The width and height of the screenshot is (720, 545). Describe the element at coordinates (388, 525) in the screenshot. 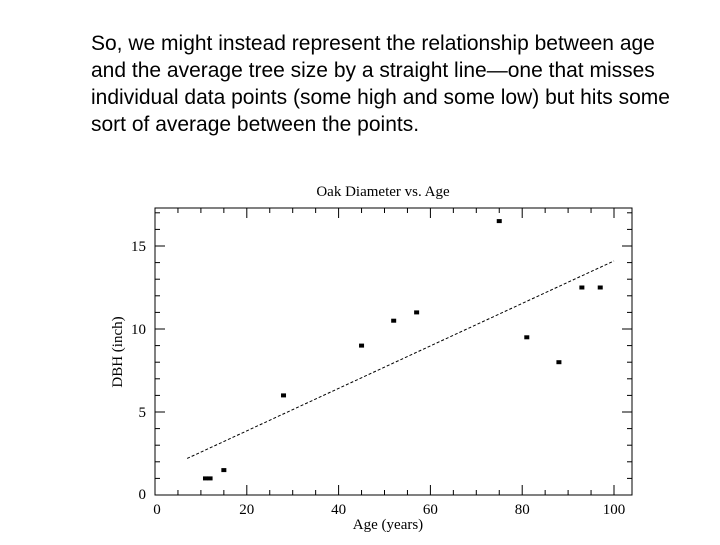

I see `x-axis-title: Age (years)` at that location.